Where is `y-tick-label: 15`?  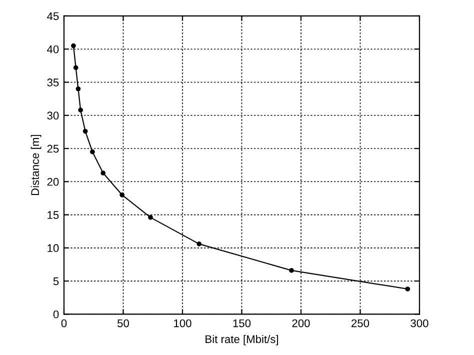 y-tick-label: 15 is located at coordinates (53, 215).